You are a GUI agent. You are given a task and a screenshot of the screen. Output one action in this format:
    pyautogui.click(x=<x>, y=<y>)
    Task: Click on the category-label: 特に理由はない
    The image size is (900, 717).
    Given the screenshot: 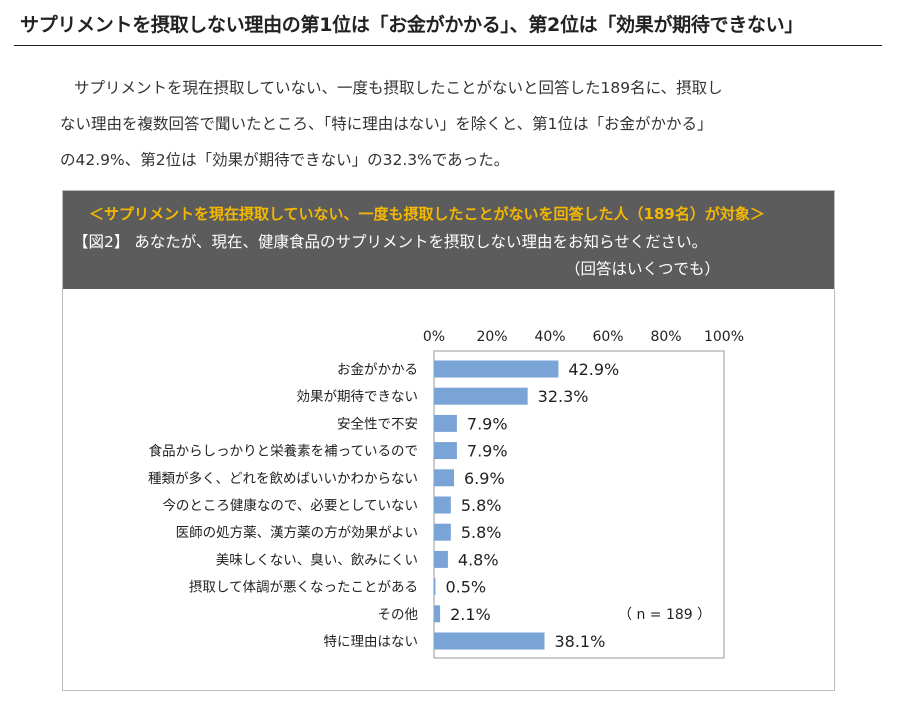 What is the action you would take?
    pyautogui.click(x=371, y=642)
    